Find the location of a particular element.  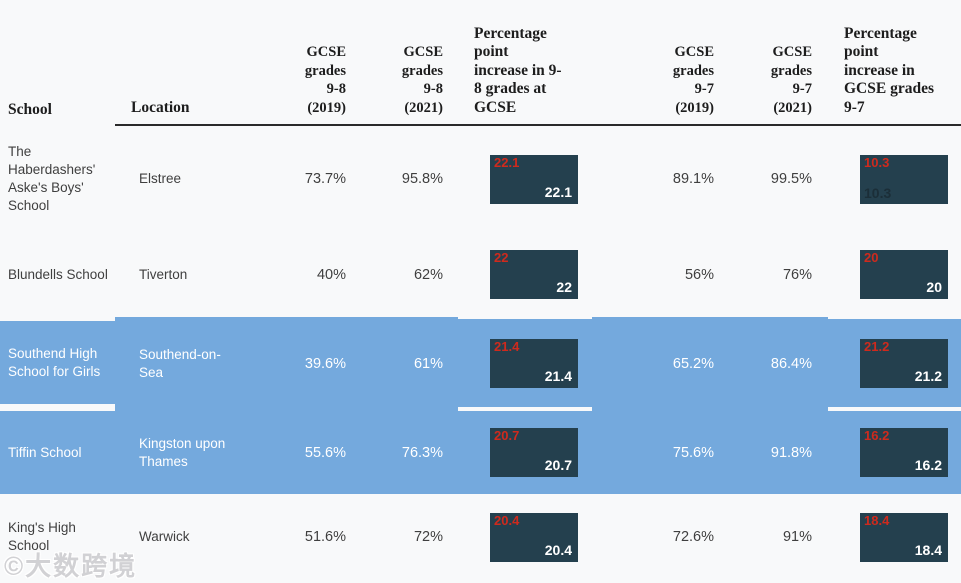

cell-g8_2019: 51.6% is located at coordinates (296, 537).